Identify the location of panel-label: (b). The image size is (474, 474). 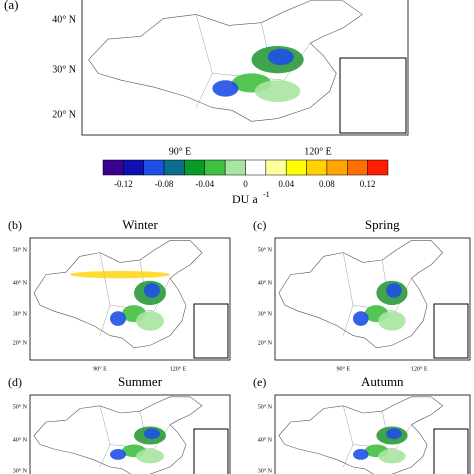
(15, 225).